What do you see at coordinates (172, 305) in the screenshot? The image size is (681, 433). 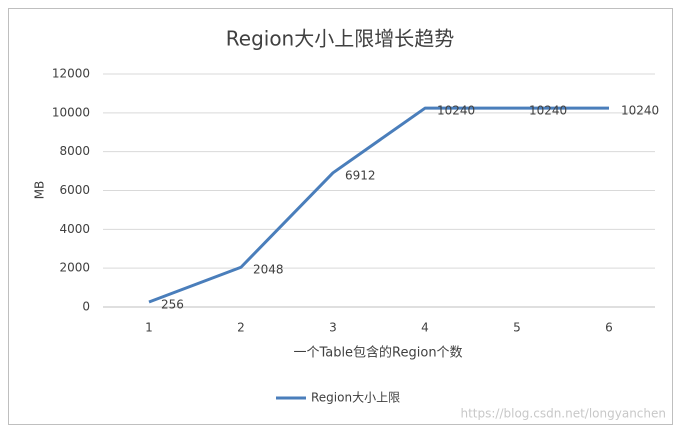 I see `data-label: 256` at bounding box center [172, 305].